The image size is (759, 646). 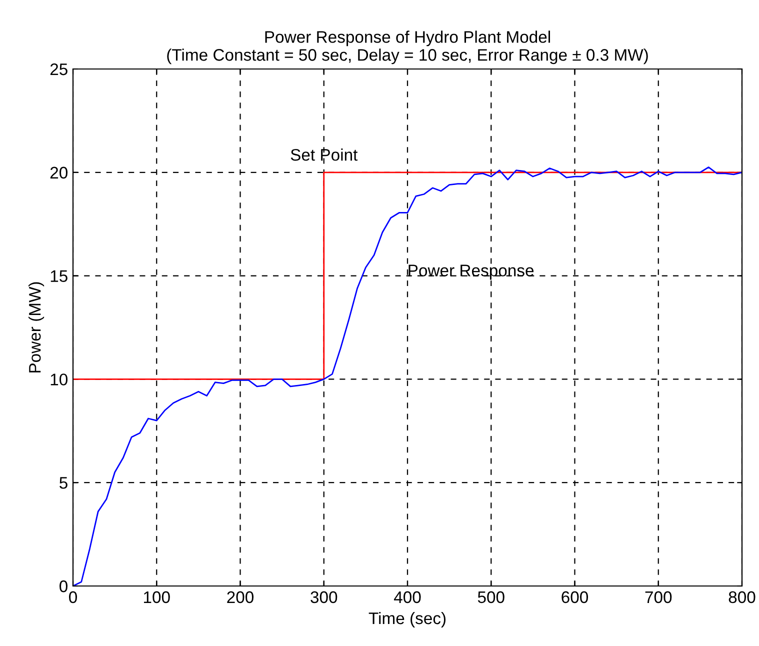 I want to click on y-tick-label: 10, so click(x=59, y=380).